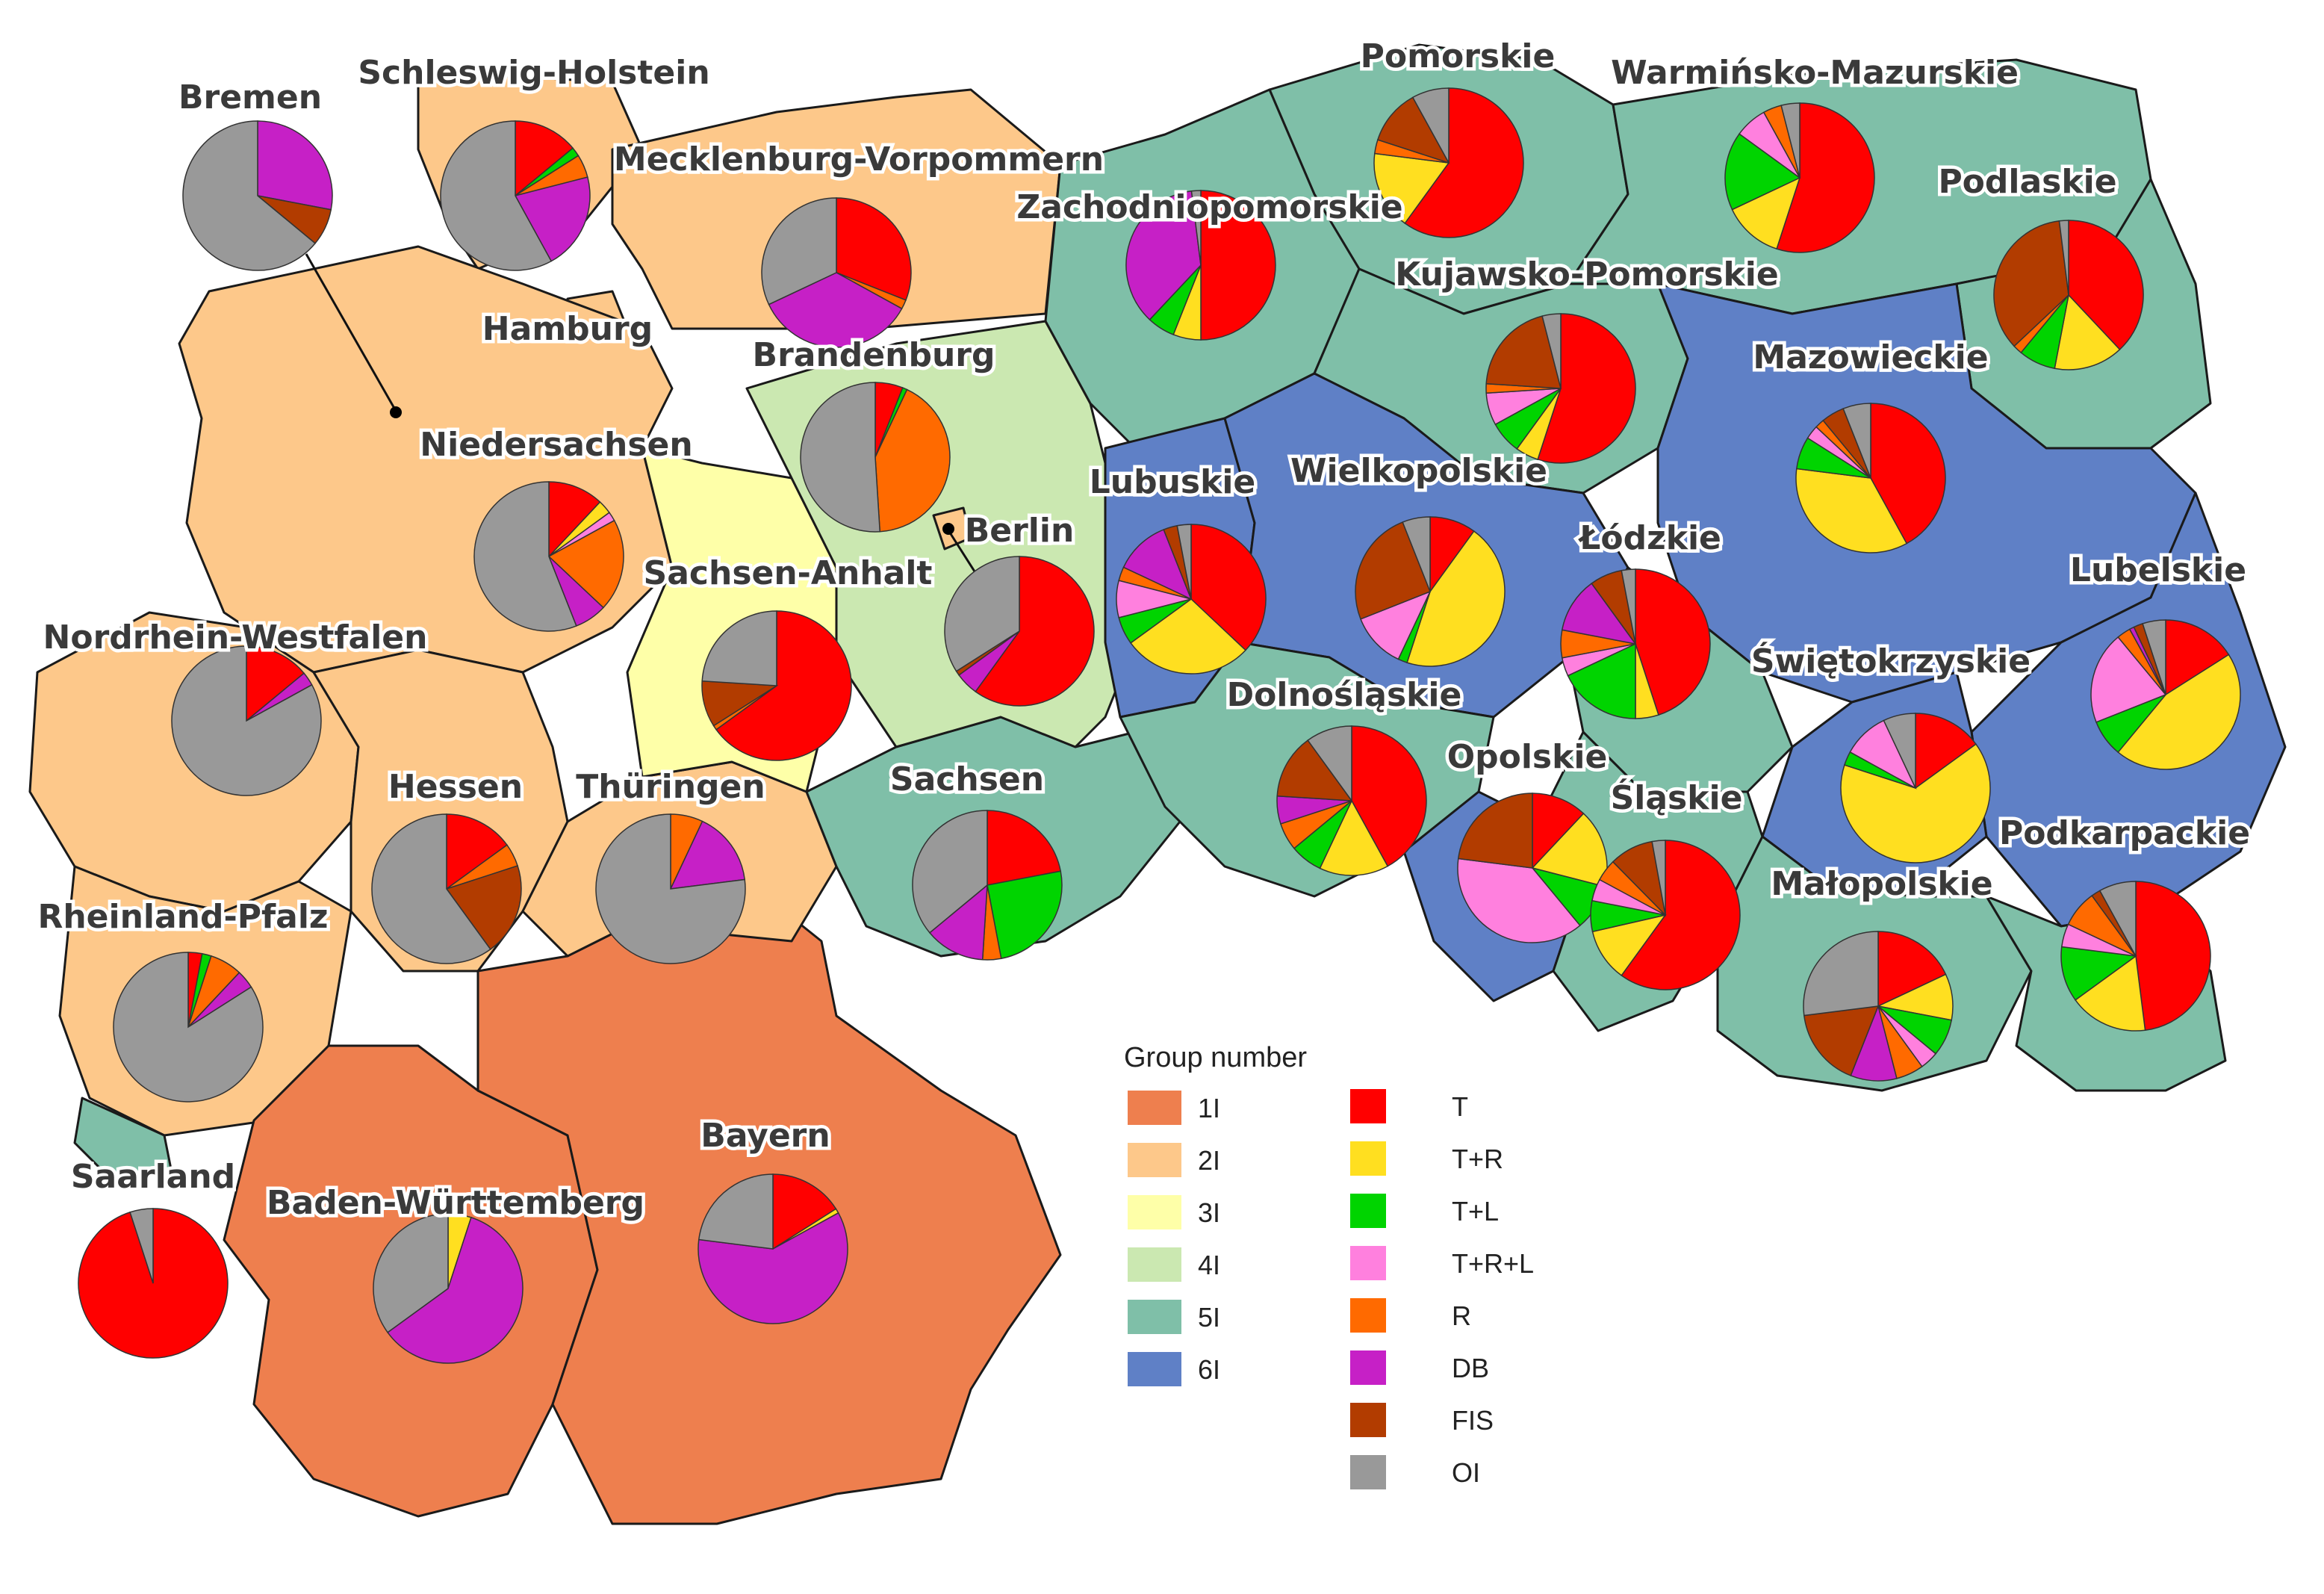 The image size is (2324, 1594). I want to click on pie-swietokrzyskie, so click(1916, 788).